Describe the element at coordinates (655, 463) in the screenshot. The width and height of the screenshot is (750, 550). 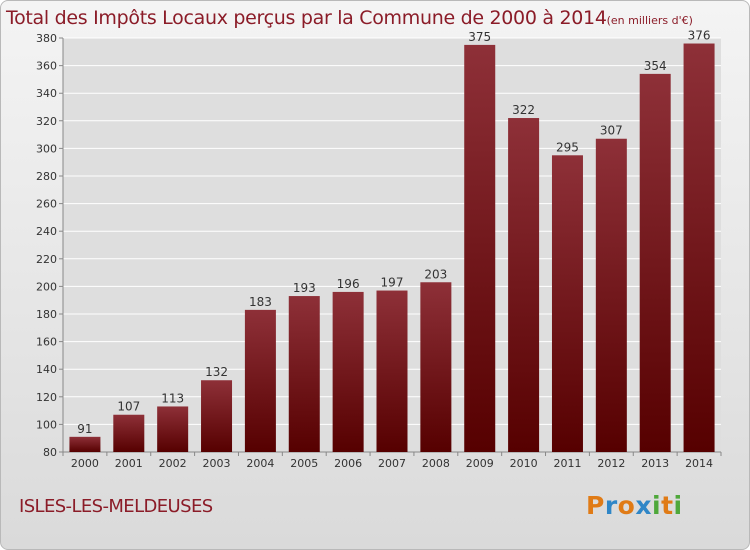
I see `x-tick-label-2013: 2013` at that location.